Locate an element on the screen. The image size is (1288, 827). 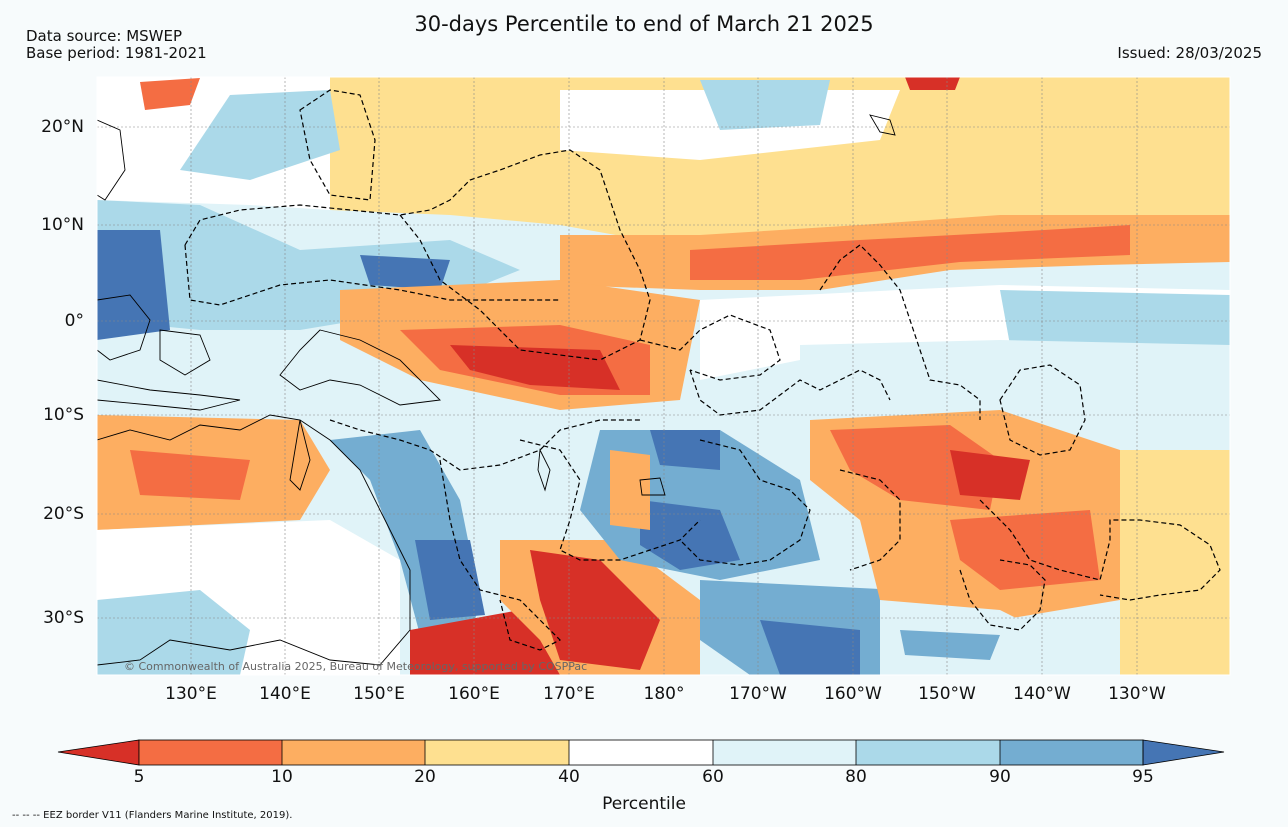
lon-label: 180° is located at coordinates (664, 694).